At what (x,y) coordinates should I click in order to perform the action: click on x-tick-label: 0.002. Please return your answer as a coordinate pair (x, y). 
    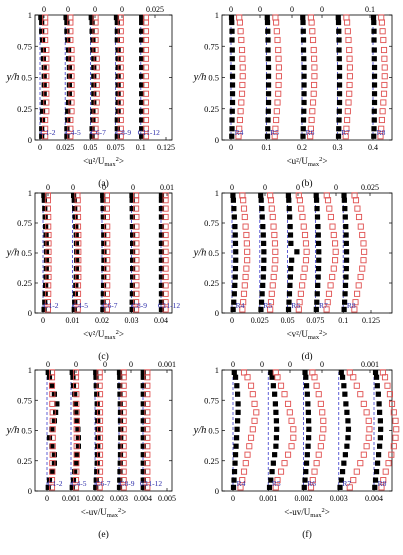
    Looking at the image, I should click on (304, 498).